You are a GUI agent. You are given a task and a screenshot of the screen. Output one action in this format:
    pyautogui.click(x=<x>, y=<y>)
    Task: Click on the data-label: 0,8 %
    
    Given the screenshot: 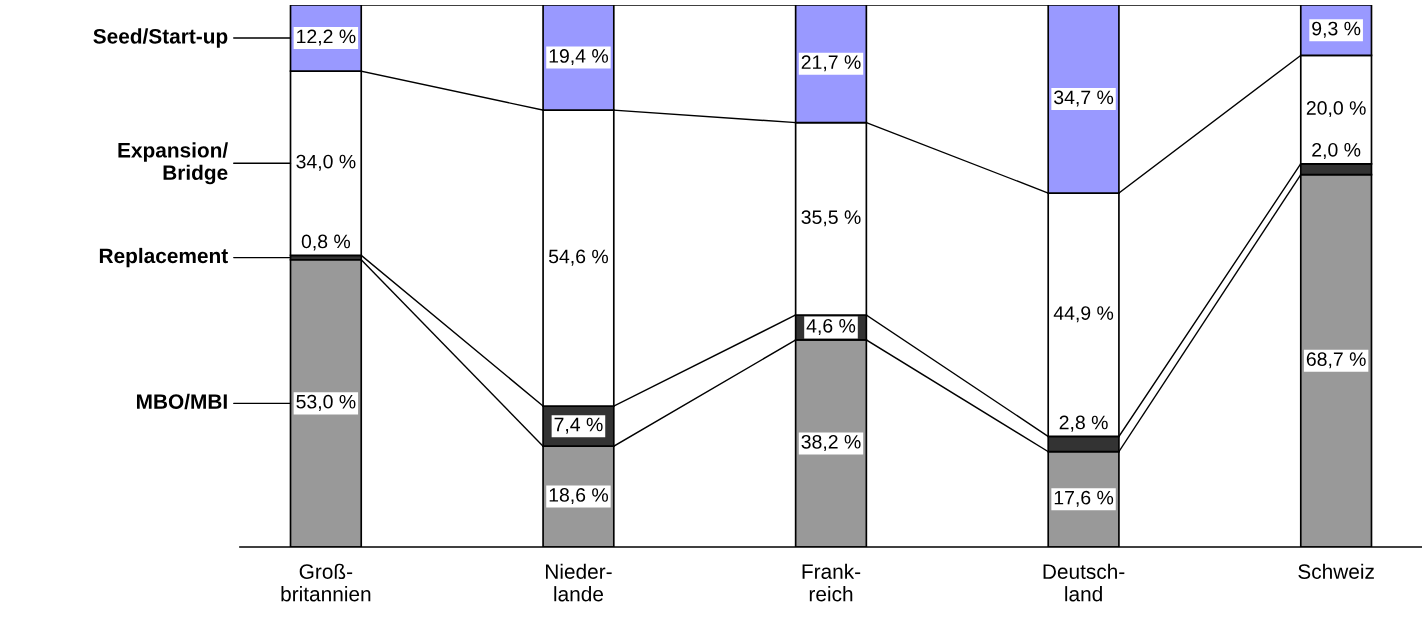 What is the action you would take?
    pyautogui.click(x=326, y=242)
    